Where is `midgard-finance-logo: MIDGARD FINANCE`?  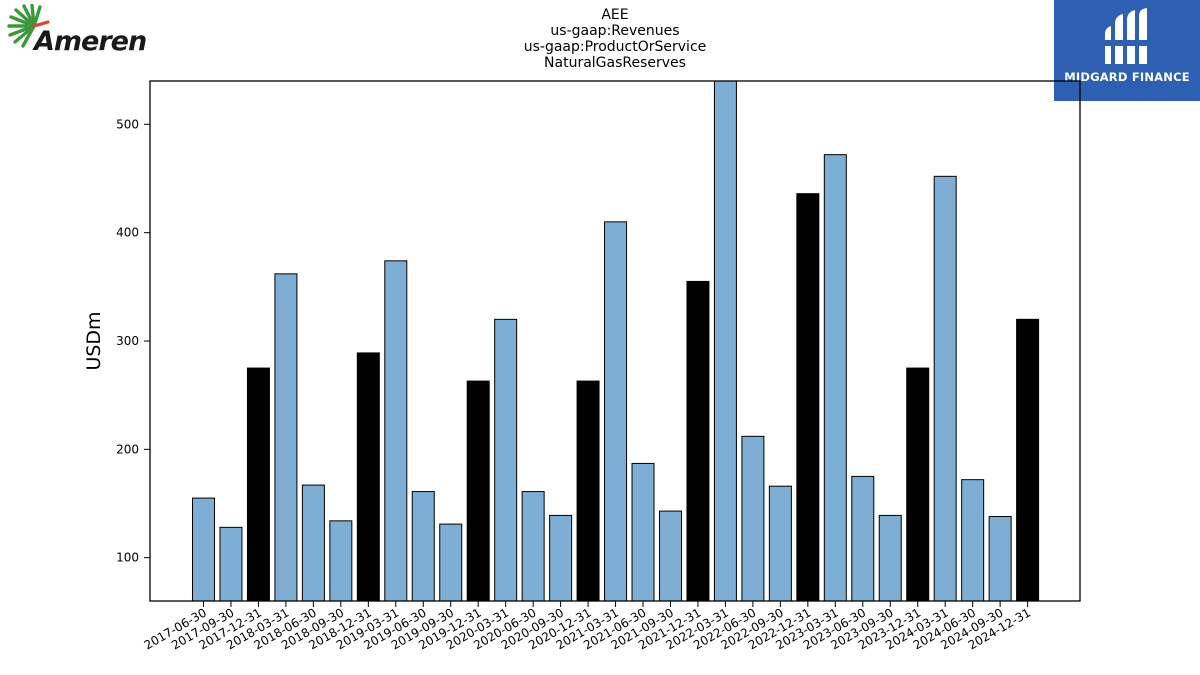 midgard-finance-logo: MIDGARD FINANCE is located at coordinates (1127, 50).